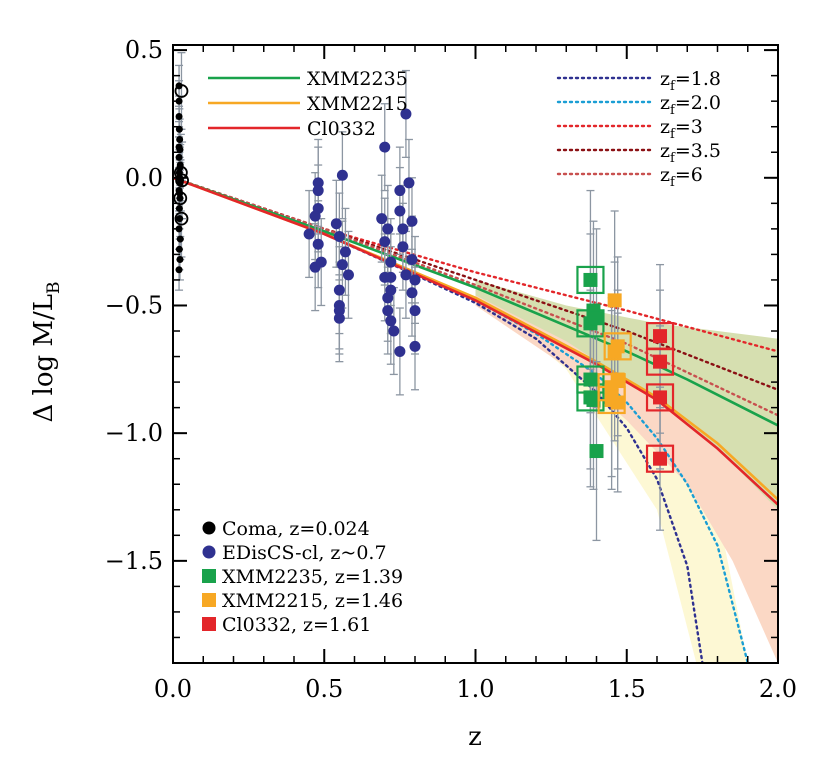  What do you see at coordinates (144, 178) in the screenshot?
I see `y-tick-label: 0.0` at bounding box center [144, 178].